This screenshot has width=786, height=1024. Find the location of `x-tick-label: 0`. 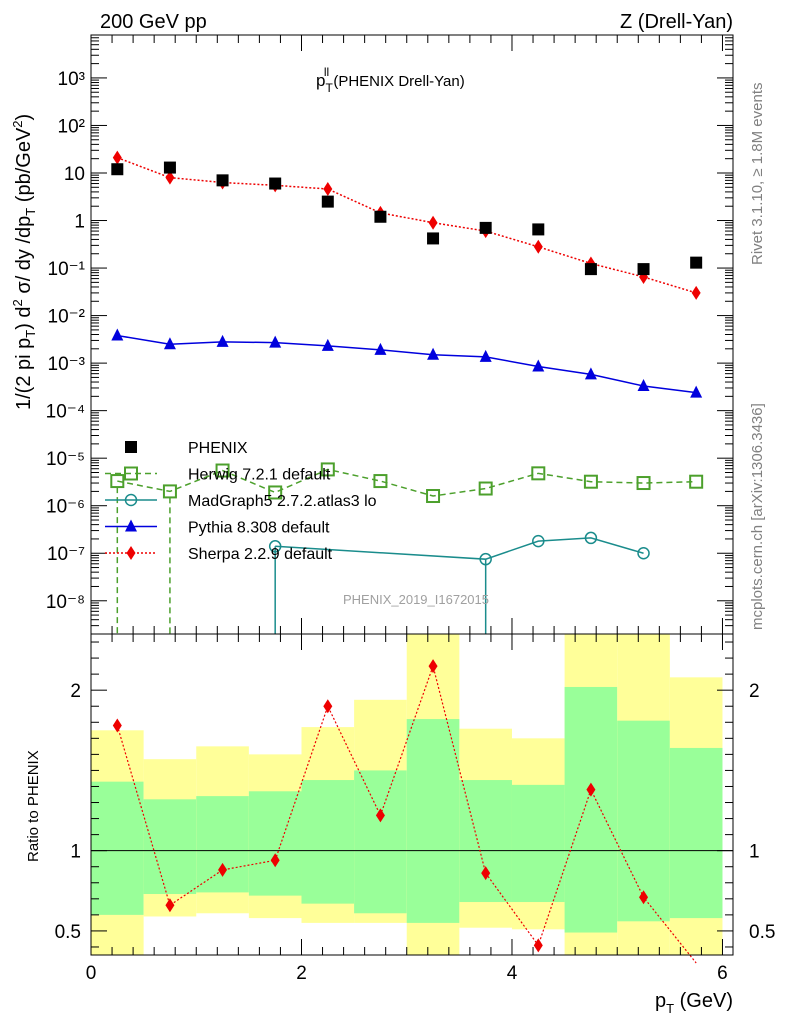

x-tick-label: 0 is located at coordinates (91, 973).